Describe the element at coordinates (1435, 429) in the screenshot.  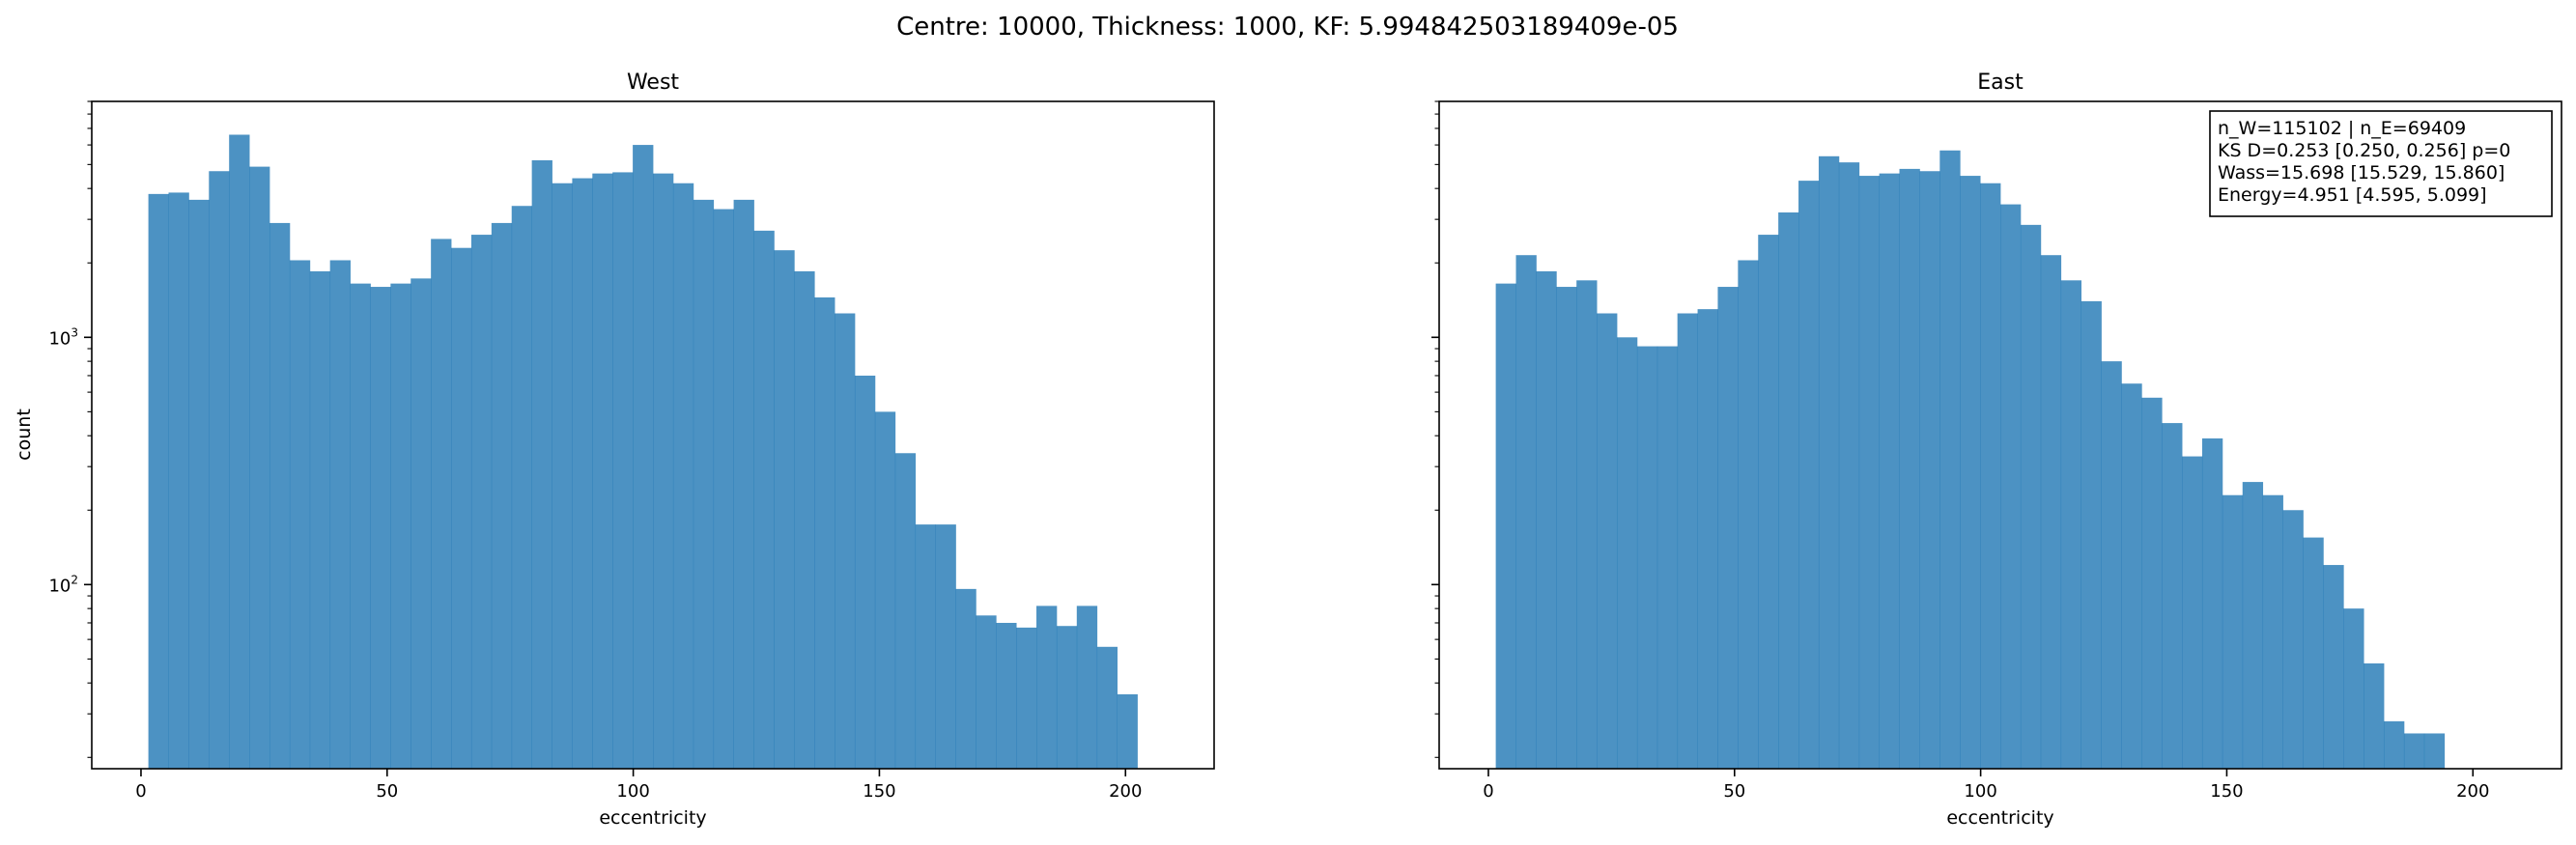
I see `east-y-ticks` at that location.